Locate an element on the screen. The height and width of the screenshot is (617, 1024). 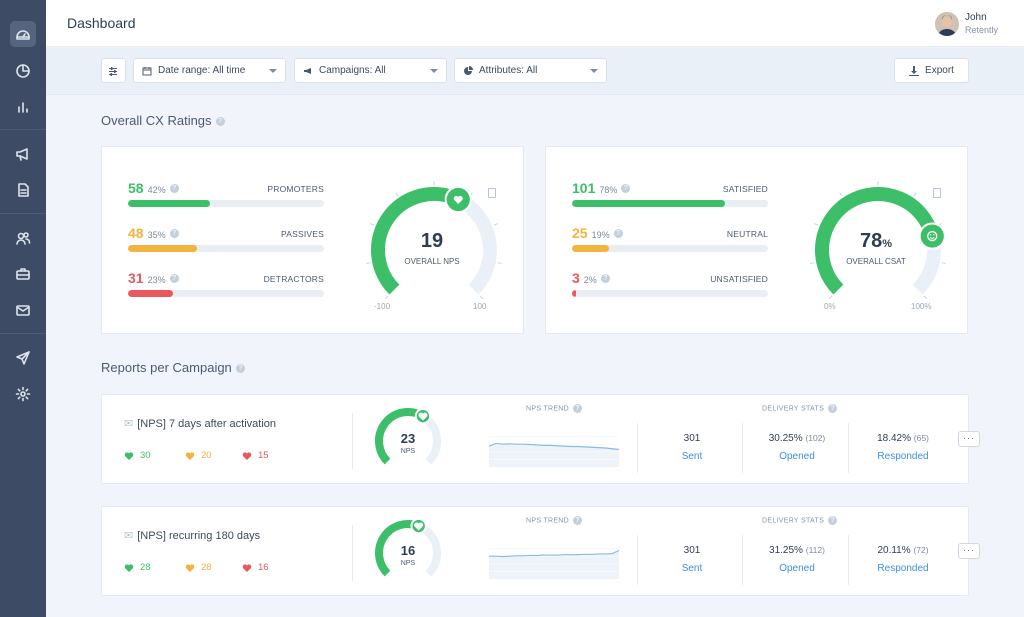
calendar-icon is located at coordinates (147, 70).